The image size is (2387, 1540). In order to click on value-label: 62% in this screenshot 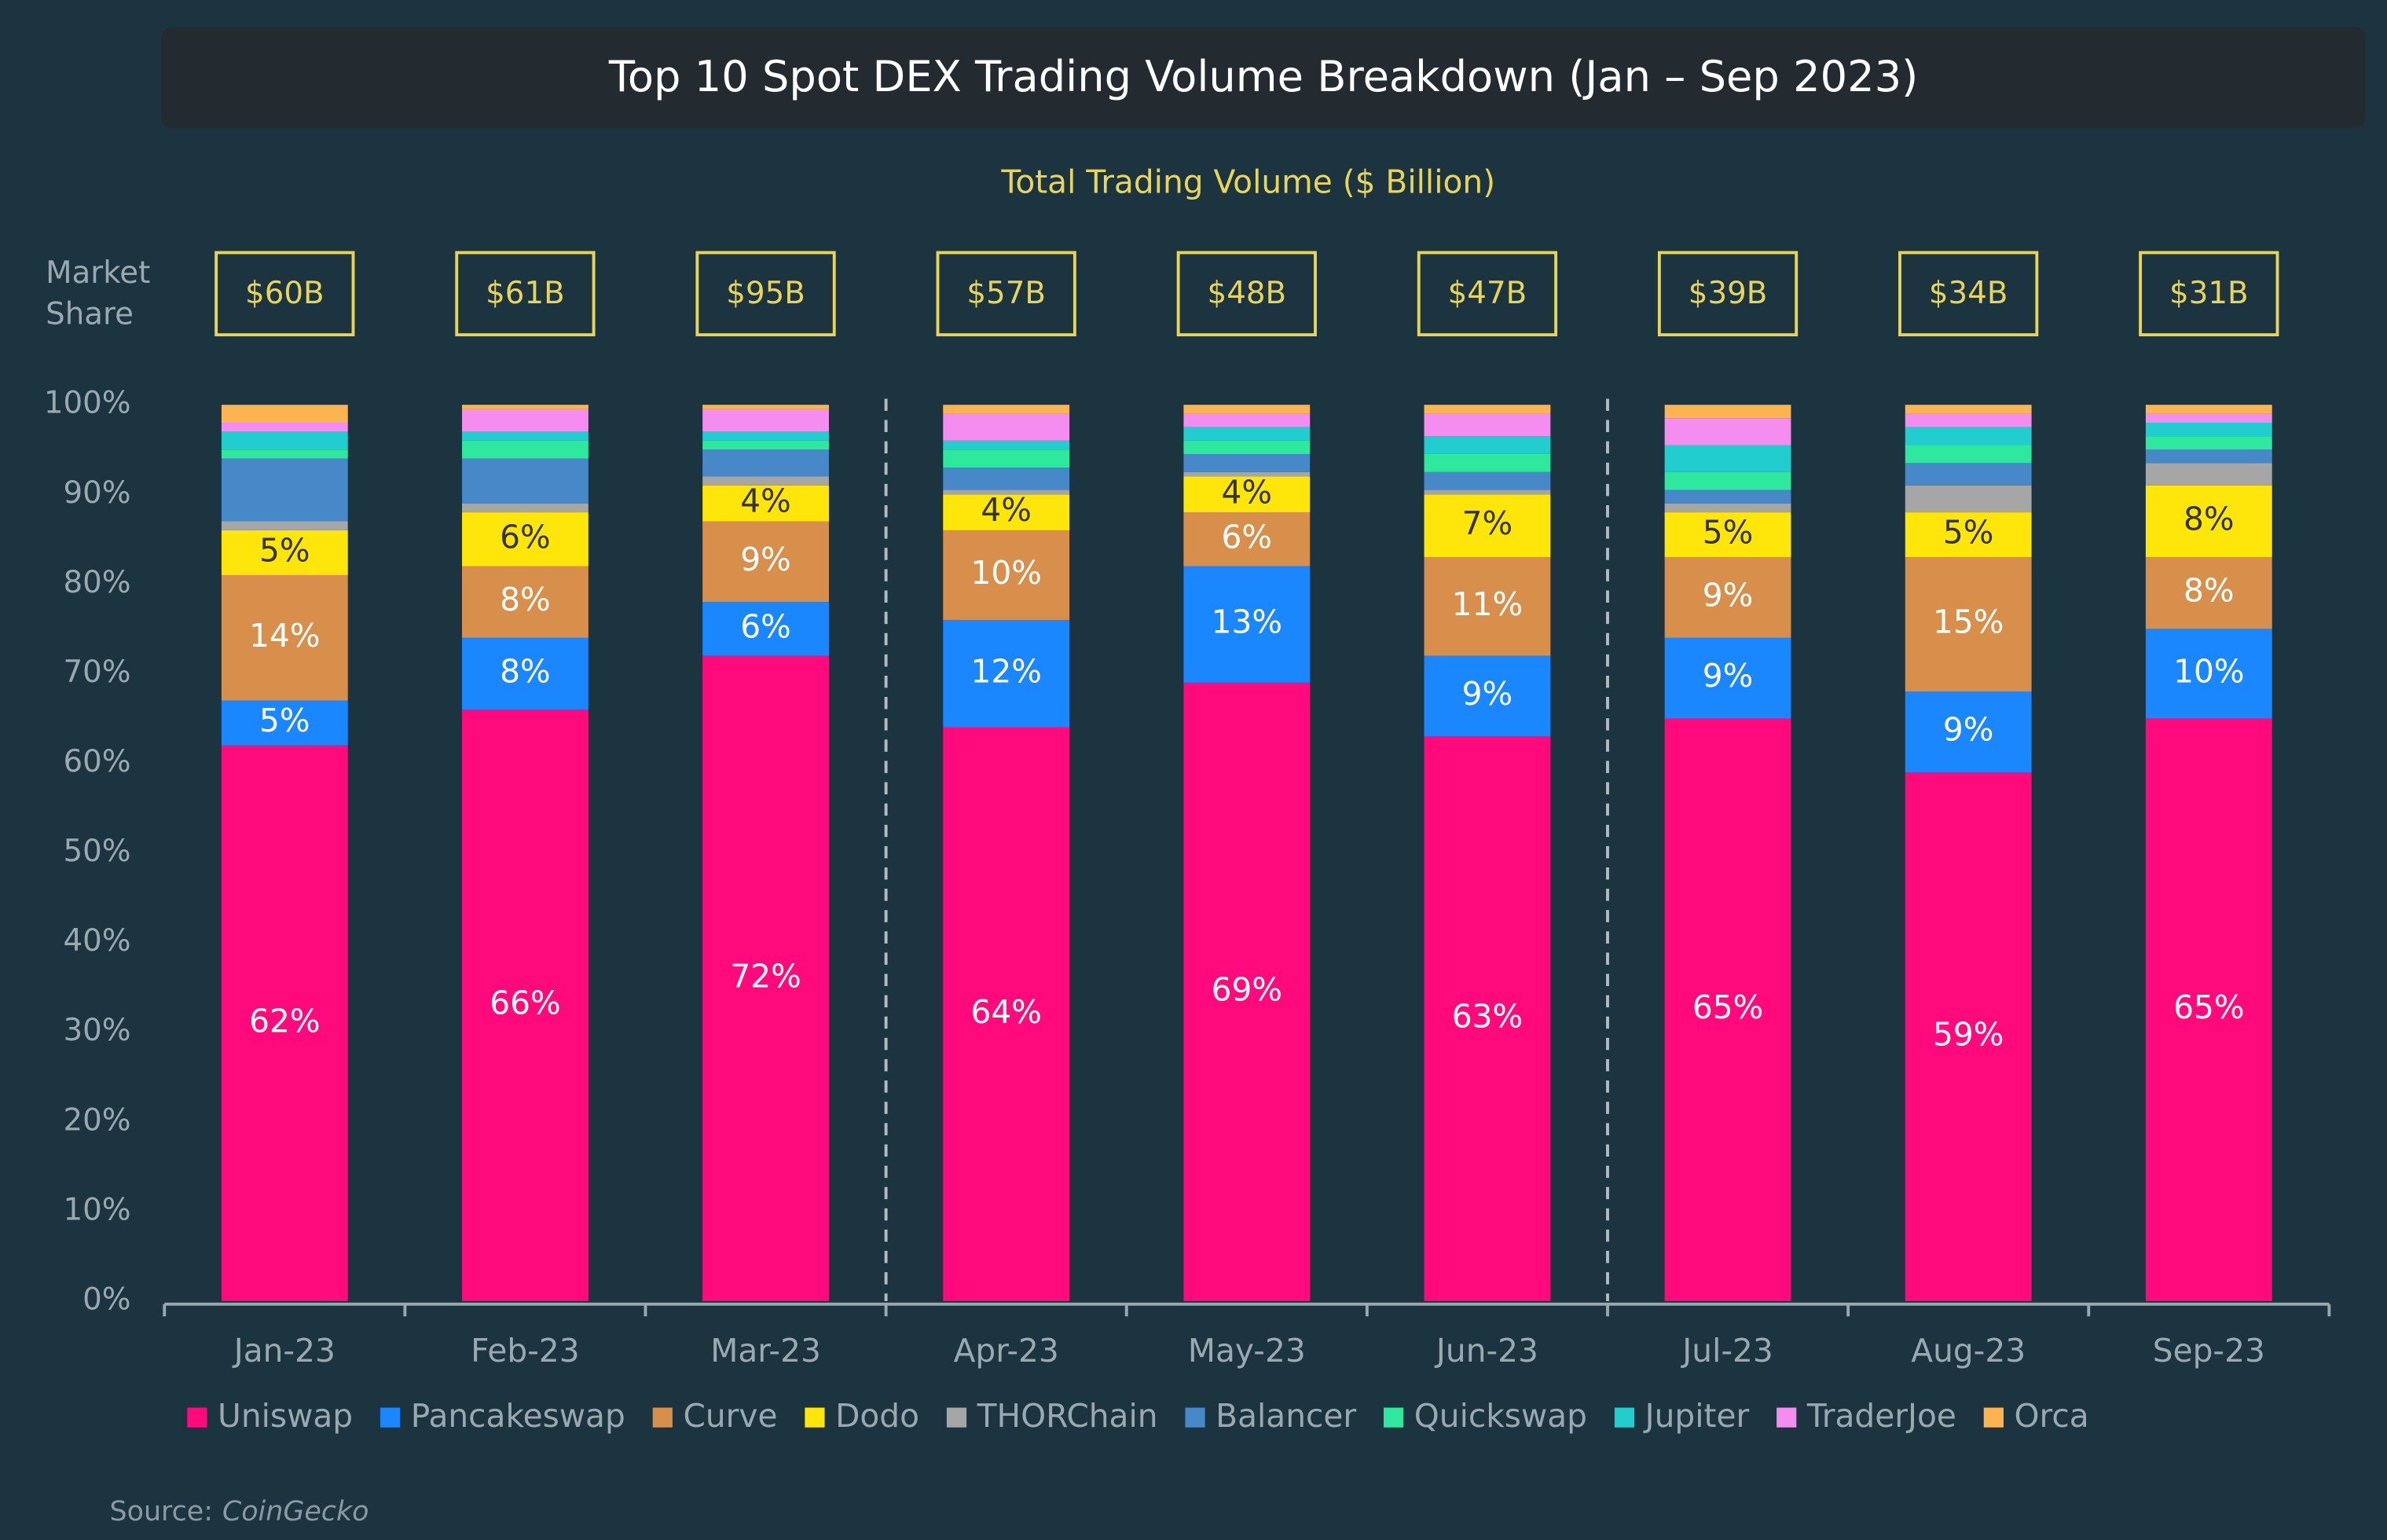, I will do `click(284, 1021)`.